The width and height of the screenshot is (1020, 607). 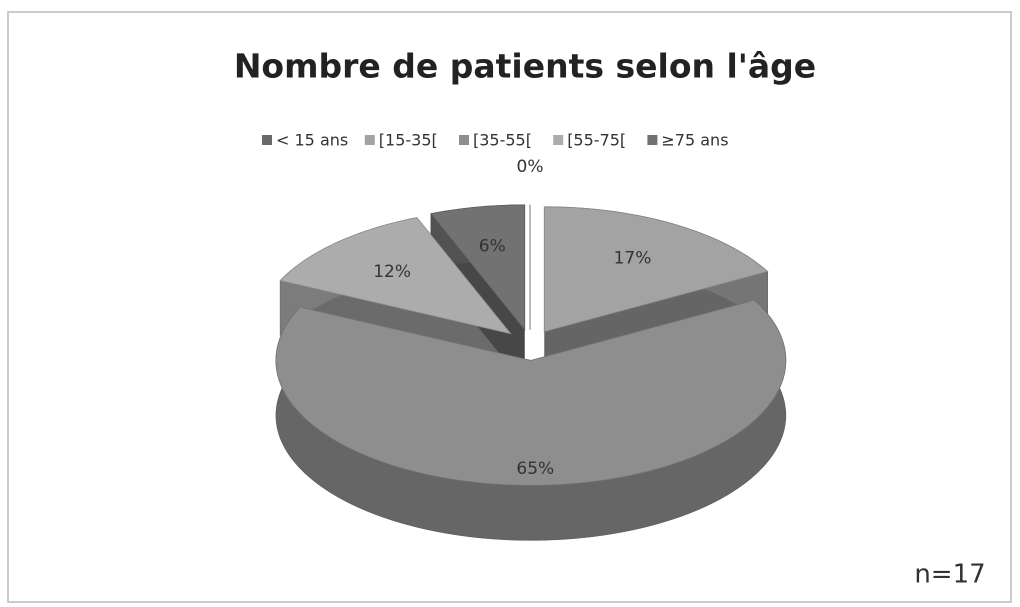 I want to click on data-label: 12%, so click(x=392, y=272).